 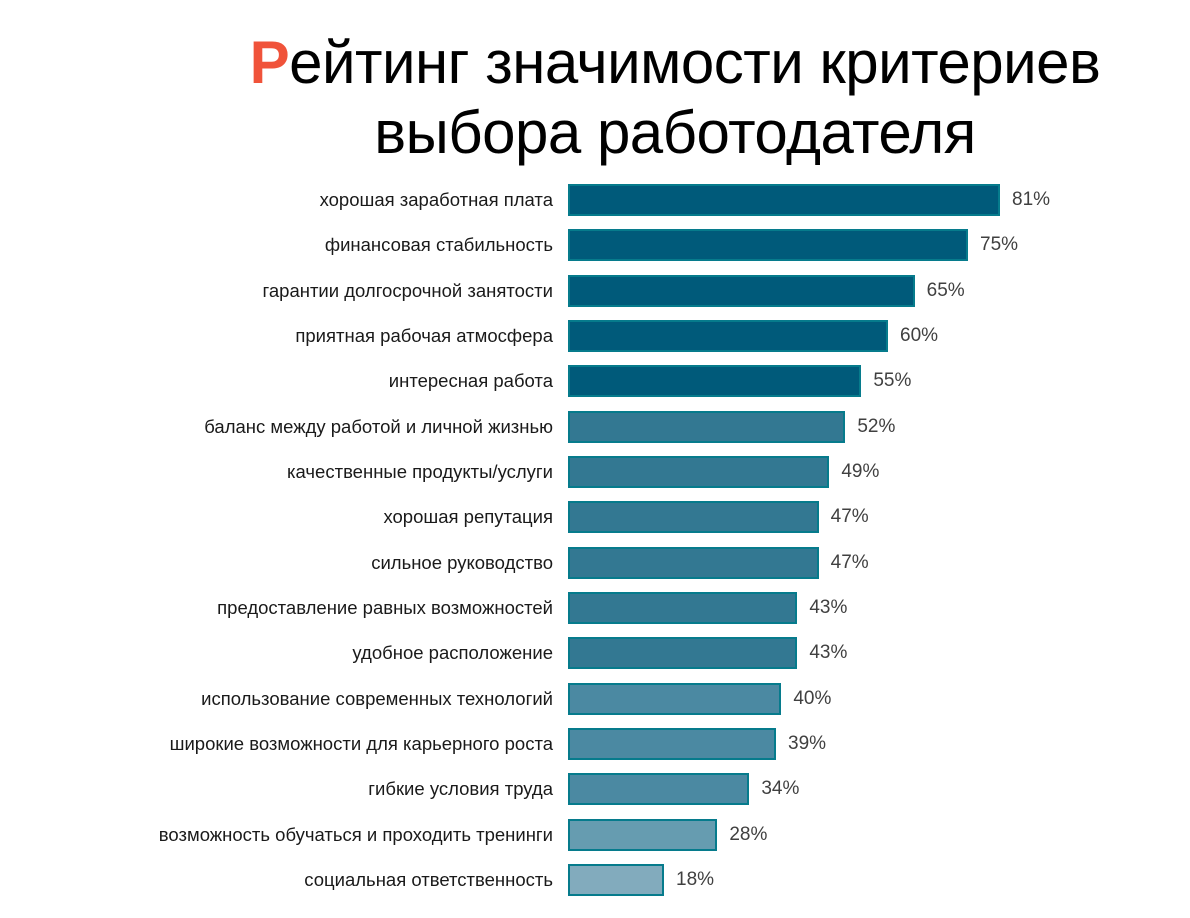 What do you see at coordinates (436, 199) in the screenshot?
I see `category-label: хорошая заработная плата` at bounding box center [436, 199].